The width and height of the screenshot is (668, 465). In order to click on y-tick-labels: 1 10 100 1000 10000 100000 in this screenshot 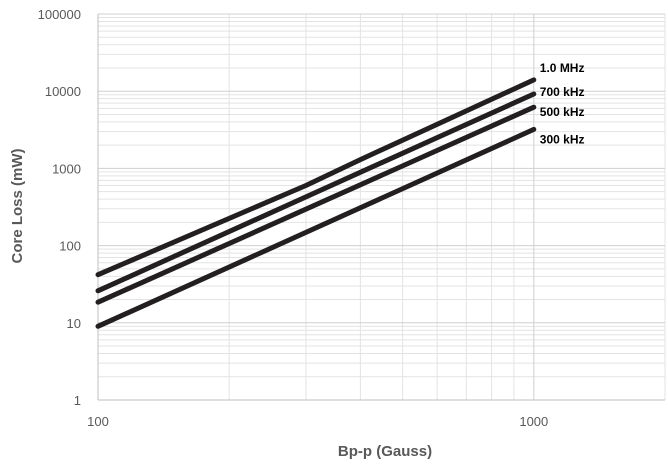, I will do `click(59, 207)`.